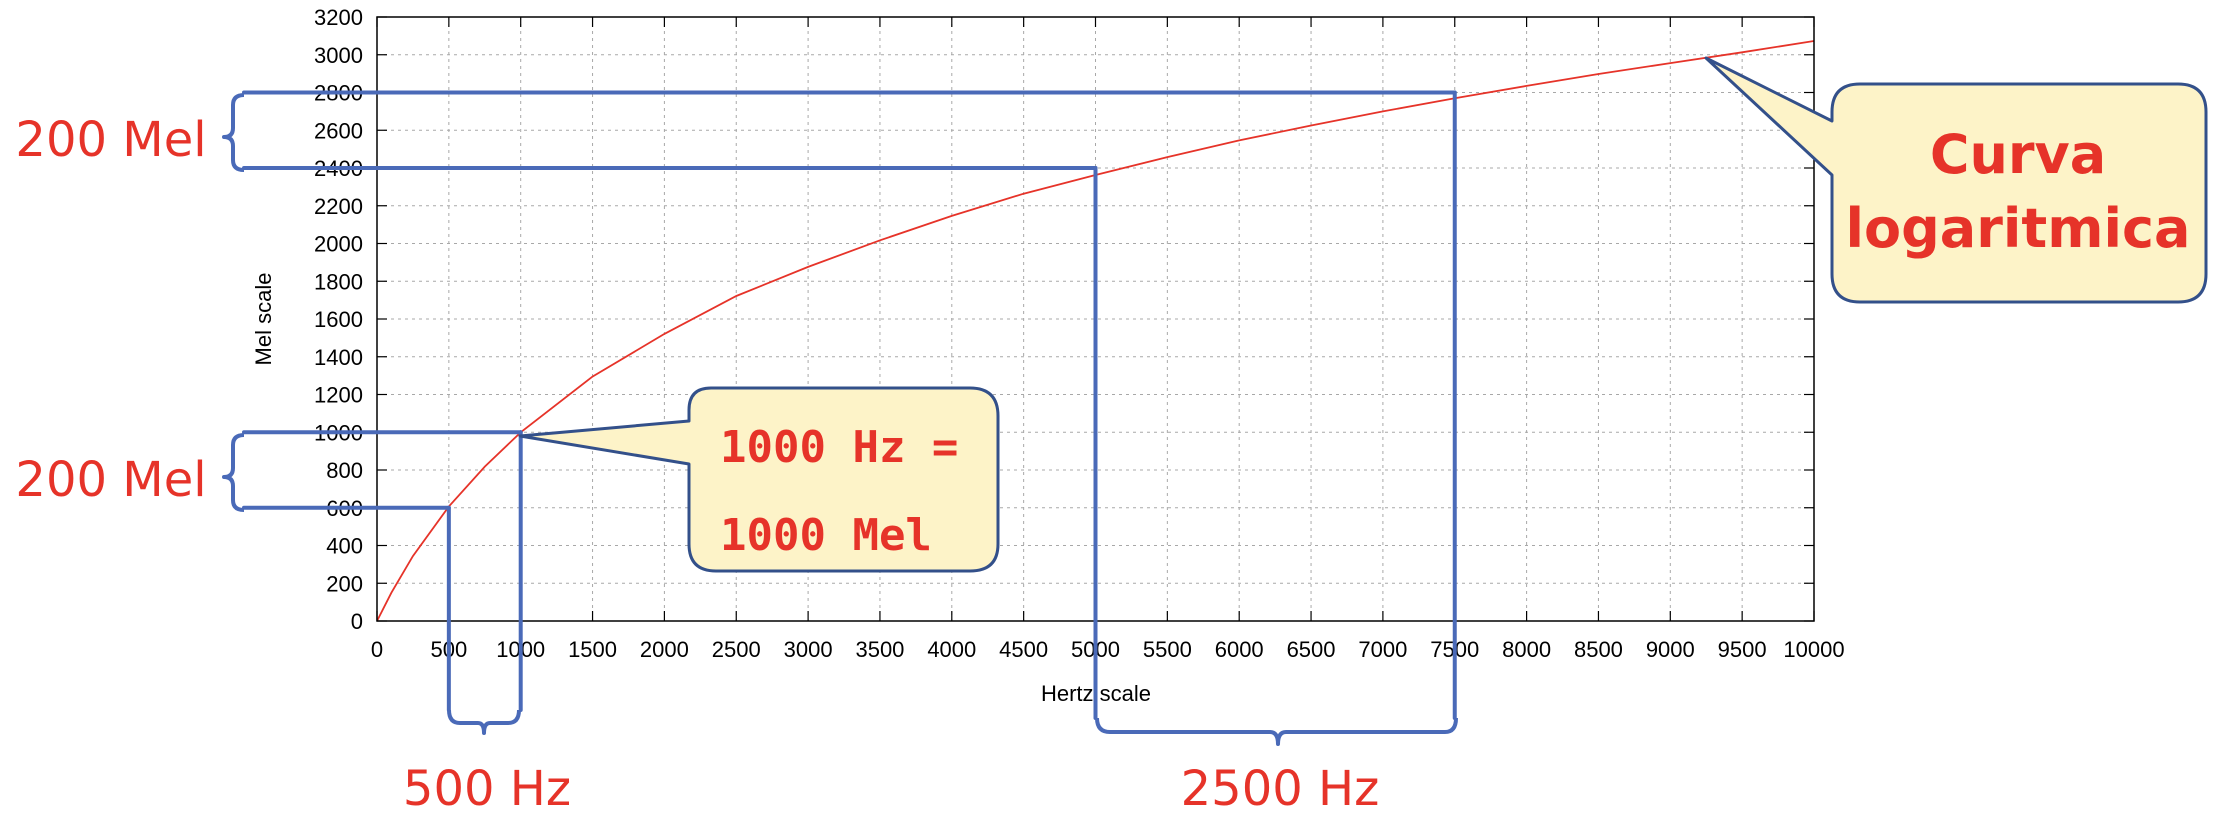  Describe the element at coordinates (338, 206) in the screenshot. I see `y-tick-label: 2200` at that location.